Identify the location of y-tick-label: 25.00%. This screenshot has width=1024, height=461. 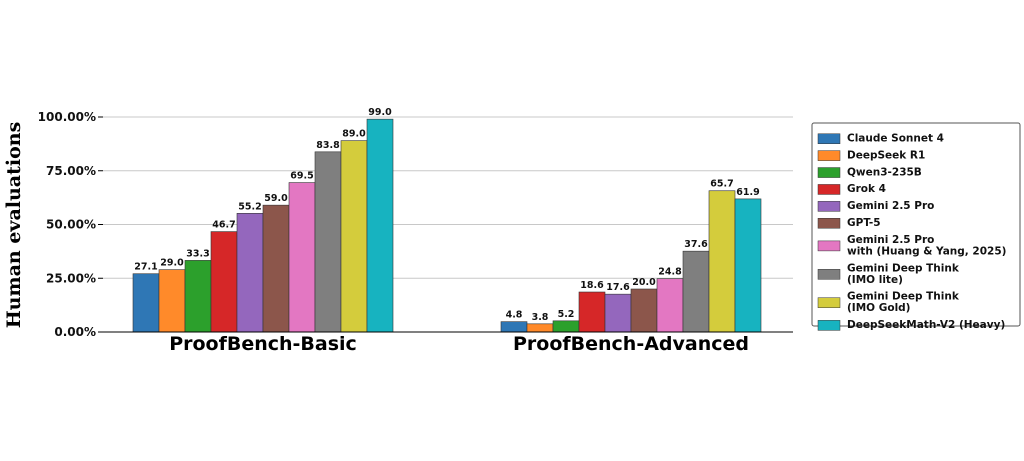
(71, 278).